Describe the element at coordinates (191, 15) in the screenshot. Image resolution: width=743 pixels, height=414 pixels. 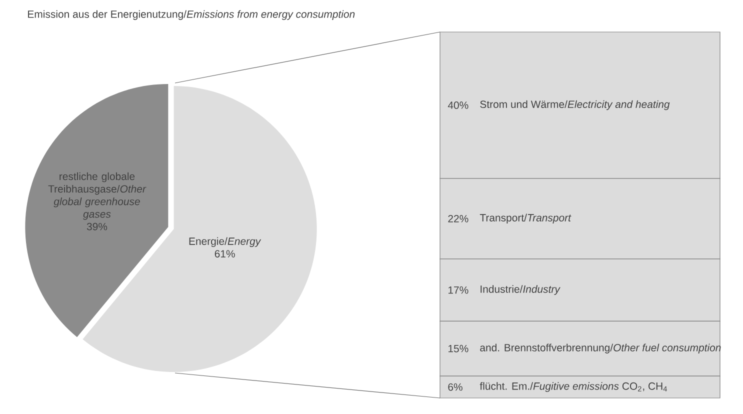
I see `chart-title: Emission aus der Energienutzung/Emissions from energy consumption` at that location.